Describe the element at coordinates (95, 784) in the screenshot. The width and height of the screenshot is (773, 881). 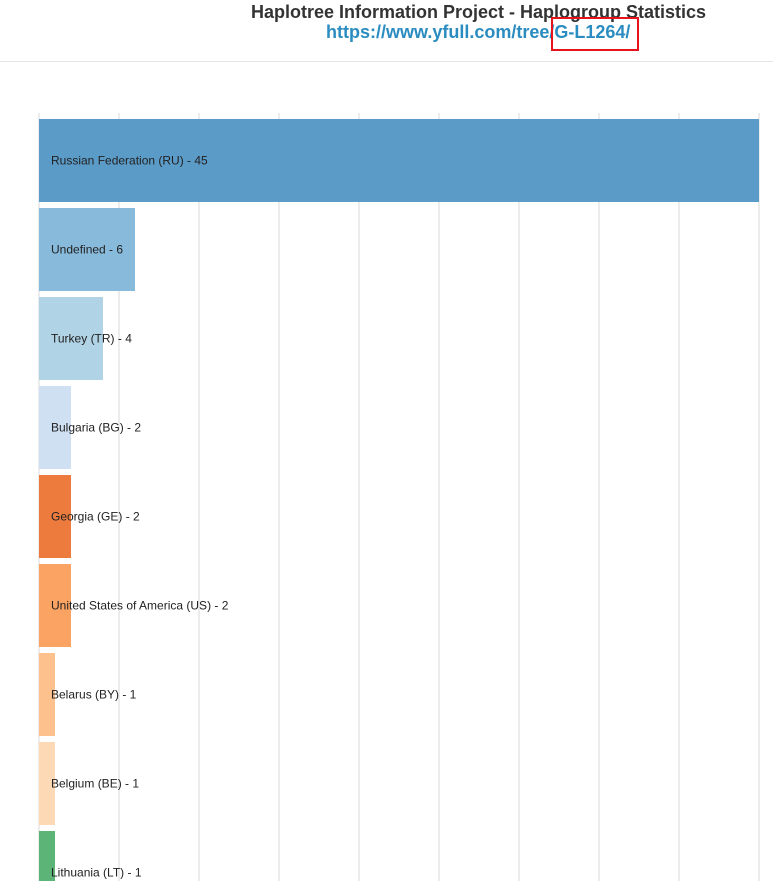
I see `bar-label: Belgium (BE) - 1` at that location.